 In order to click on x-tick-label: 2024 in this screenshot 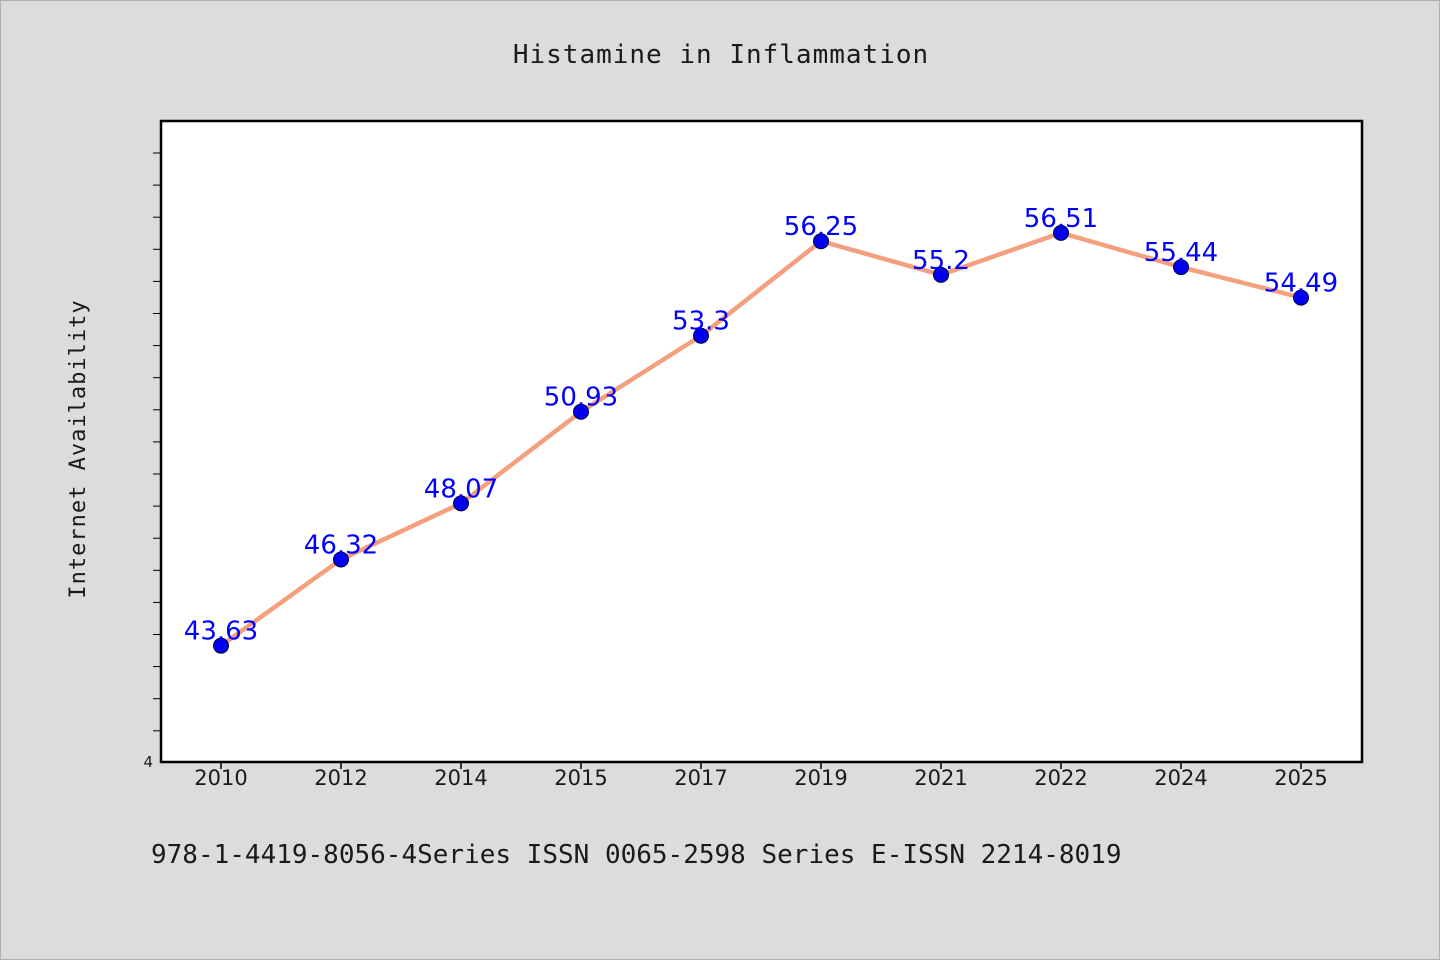, I will do `click(1180, 778)`.